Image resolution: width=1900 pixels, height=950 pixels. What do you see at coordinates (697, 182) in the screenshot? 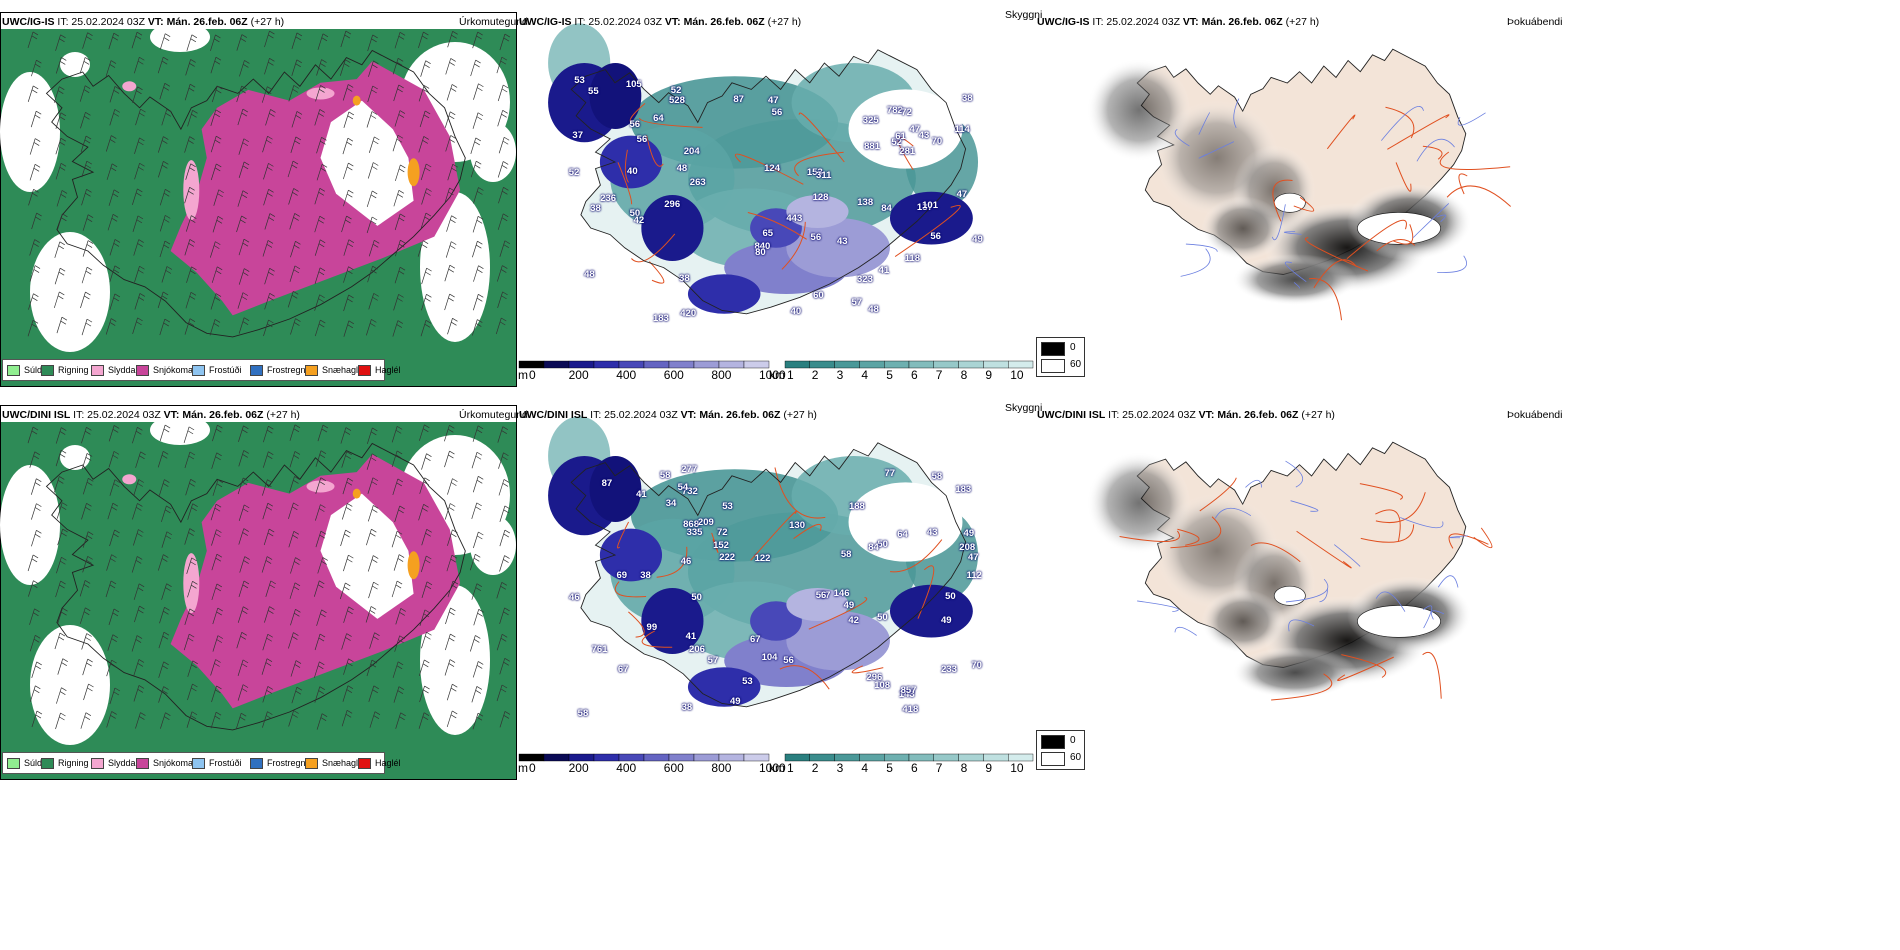
I see `visibility-value-label: 263` at bounding box center [697, 182].